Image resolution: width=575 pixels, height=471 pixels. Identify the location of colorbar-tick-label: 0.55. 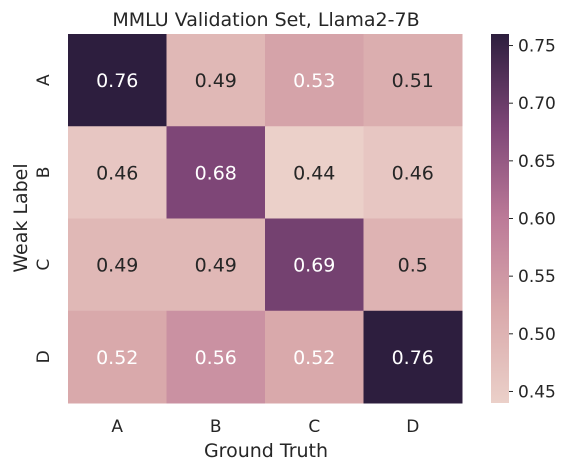
(537, 277).